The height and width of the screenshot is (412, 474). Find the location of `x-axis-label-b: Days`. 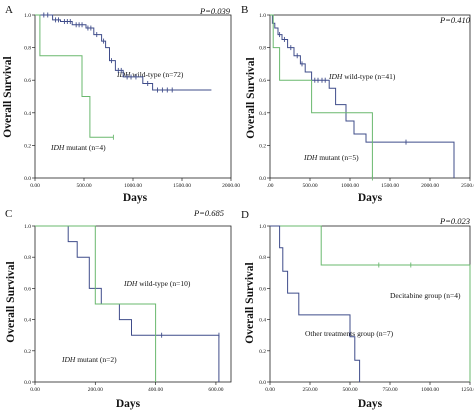

x-axis-label-b: Days is located at coordinates (370, 198).